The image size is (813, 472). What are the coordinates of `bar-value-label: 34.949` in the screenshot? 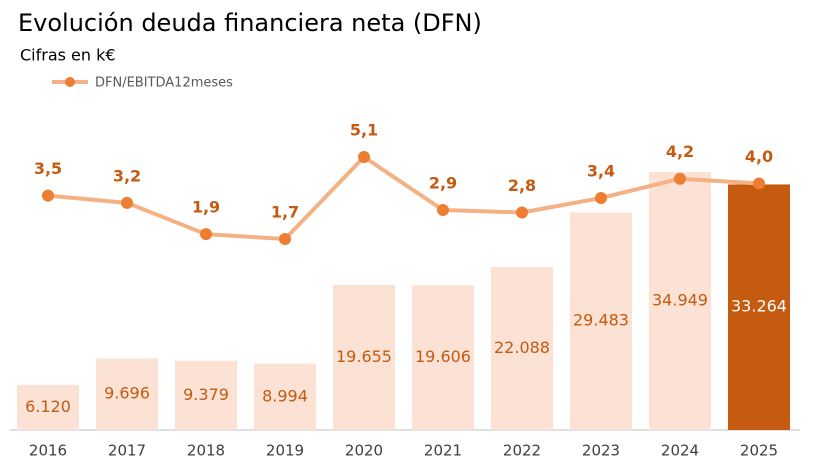 It's located at (680, 300).